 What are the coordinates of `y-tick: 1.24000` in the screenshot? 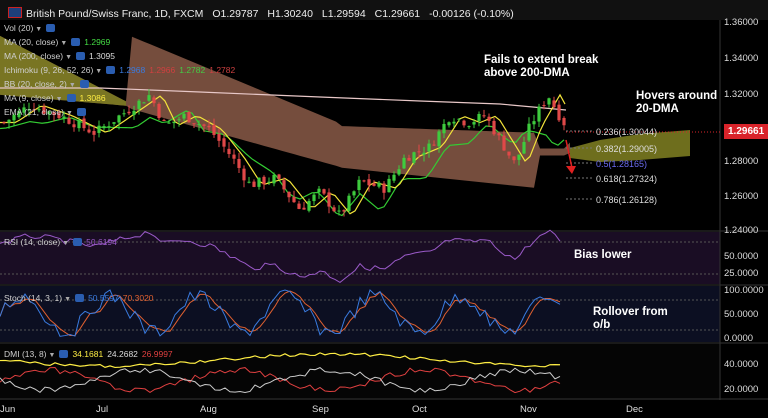 It's located at (741, 230).